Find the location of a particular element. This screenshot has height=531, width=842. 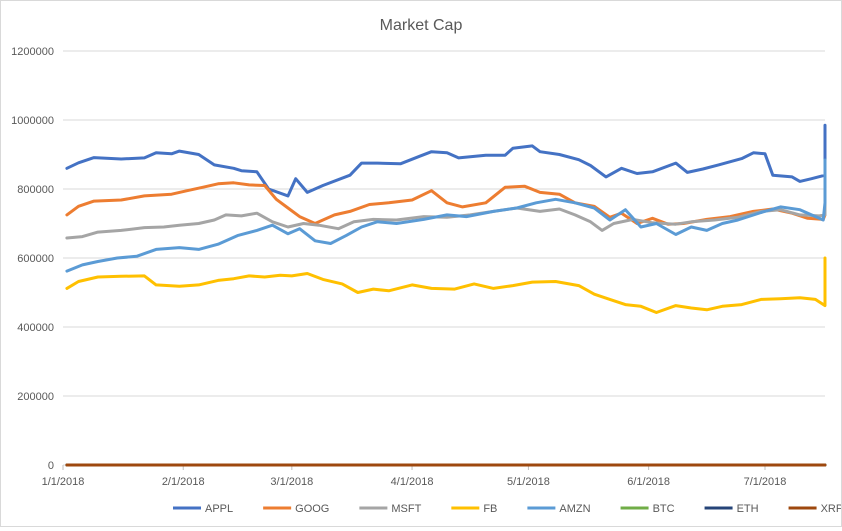

legend-item-amzn: AMZN is located at coordinates (559, 509).